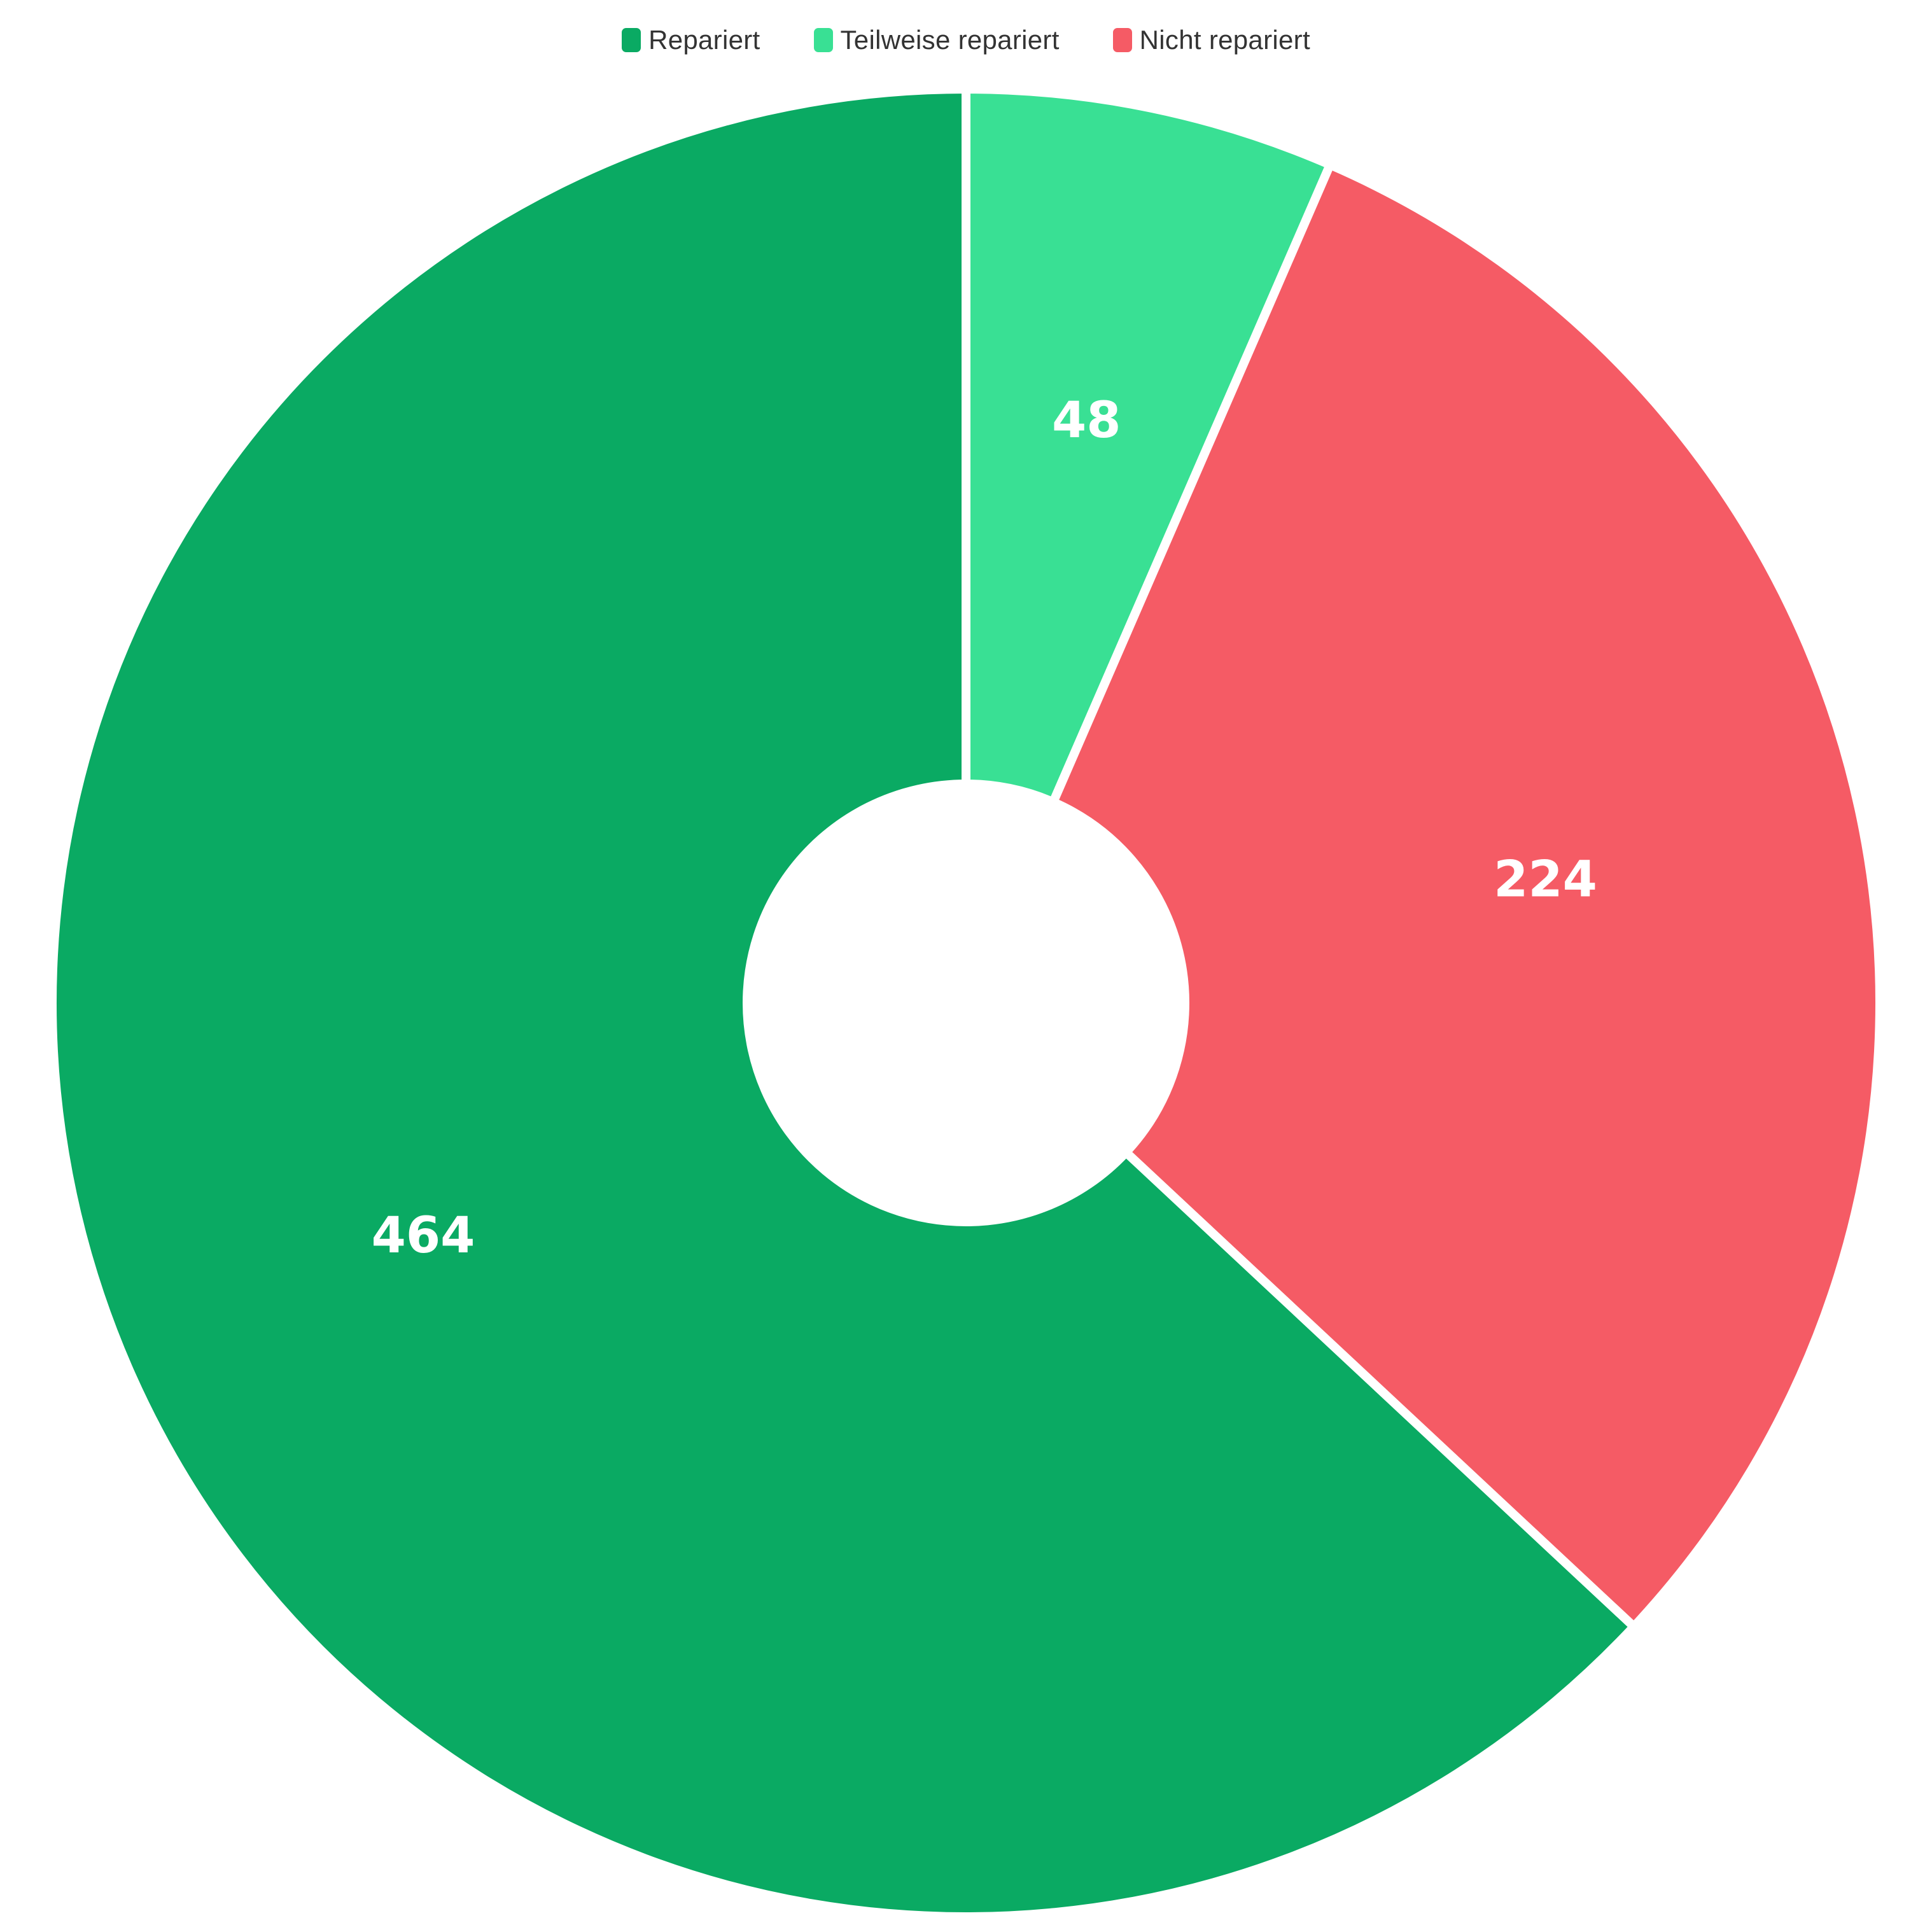 This screenshot has width=1932, height=1932. I want to click on slice-label-repariert: 464, so click(423, 1235).